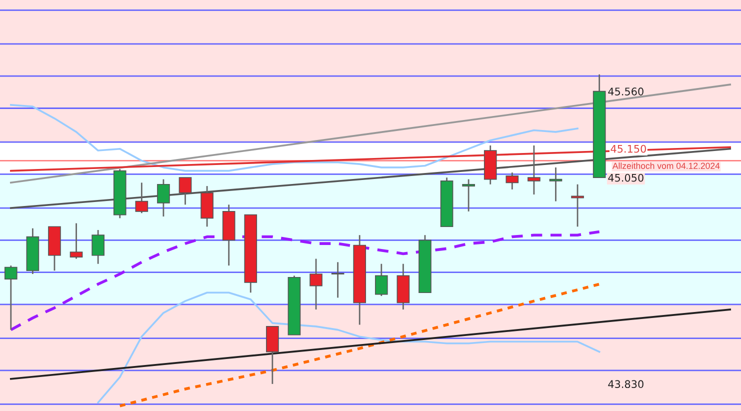 This screenshot has width=741, height=411. I want to click on annotation: Allzeithoch vom 04.12.2024, so click(666, 165).